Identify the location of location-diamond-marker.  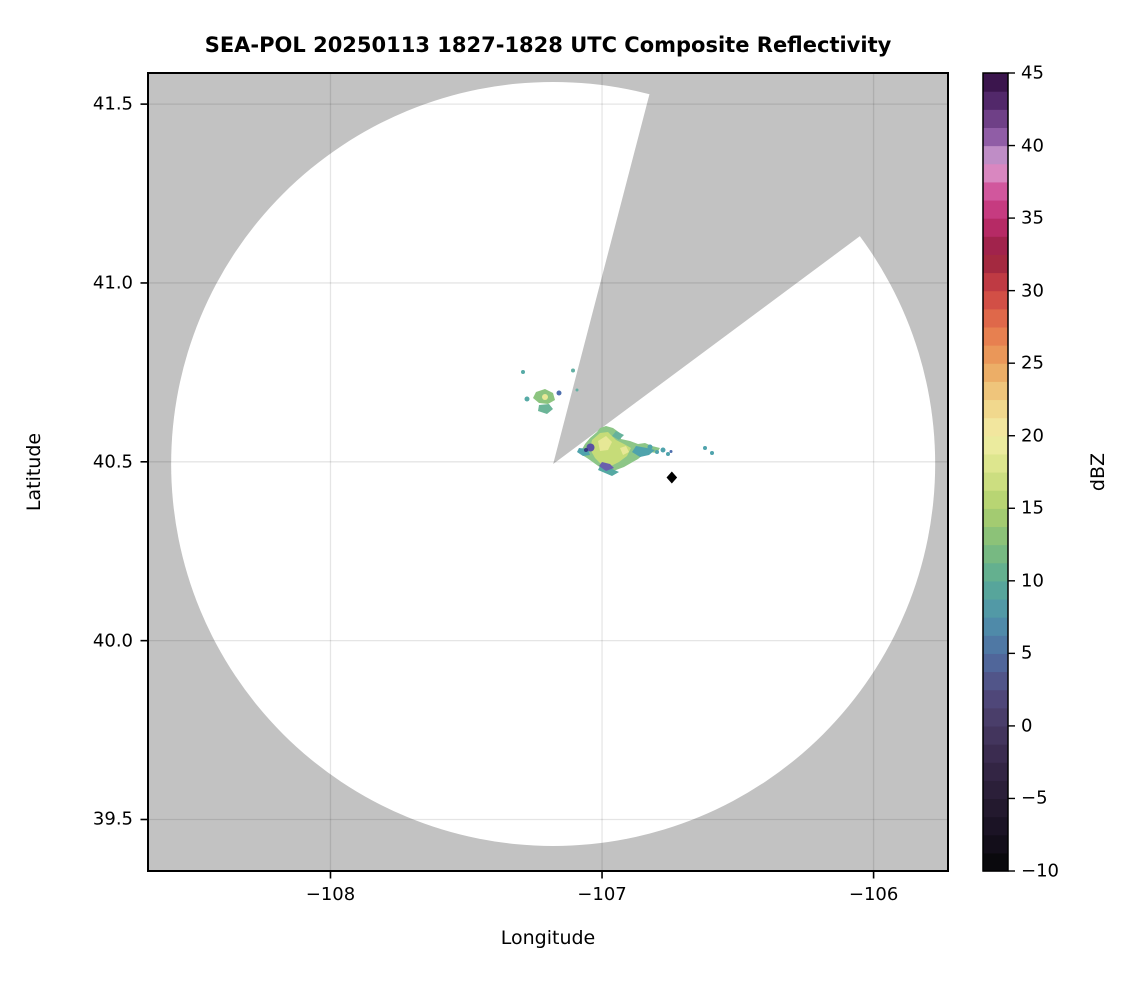
(672, 477).